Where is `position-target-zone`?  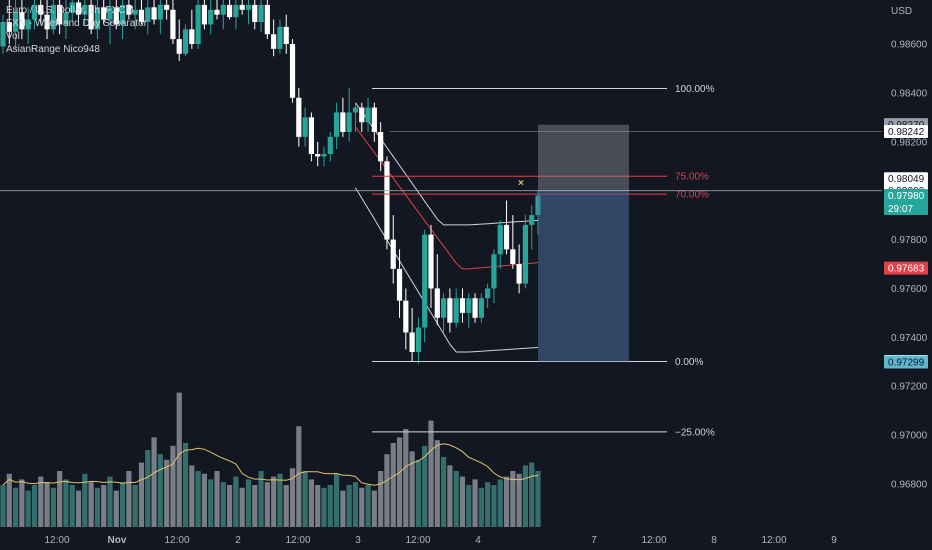
position-target-zone is located at coordinates (583, 157).